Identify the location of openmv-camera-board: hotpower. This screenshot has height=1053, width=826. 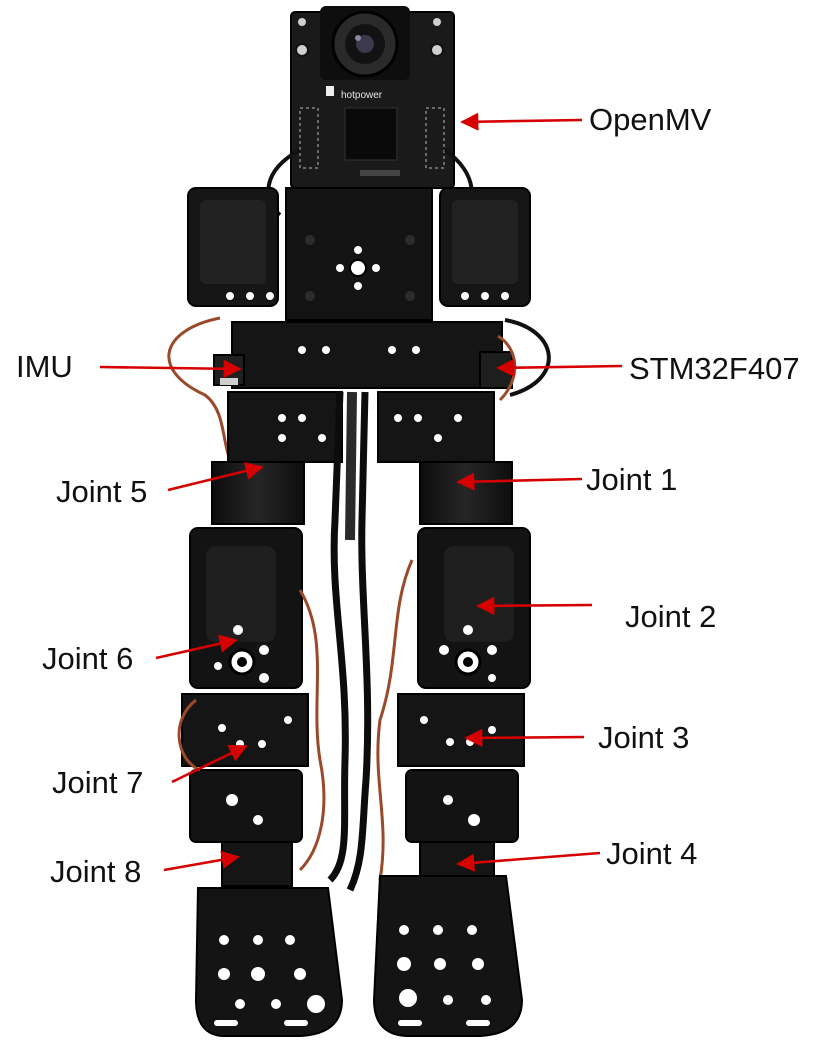
(372, 97).